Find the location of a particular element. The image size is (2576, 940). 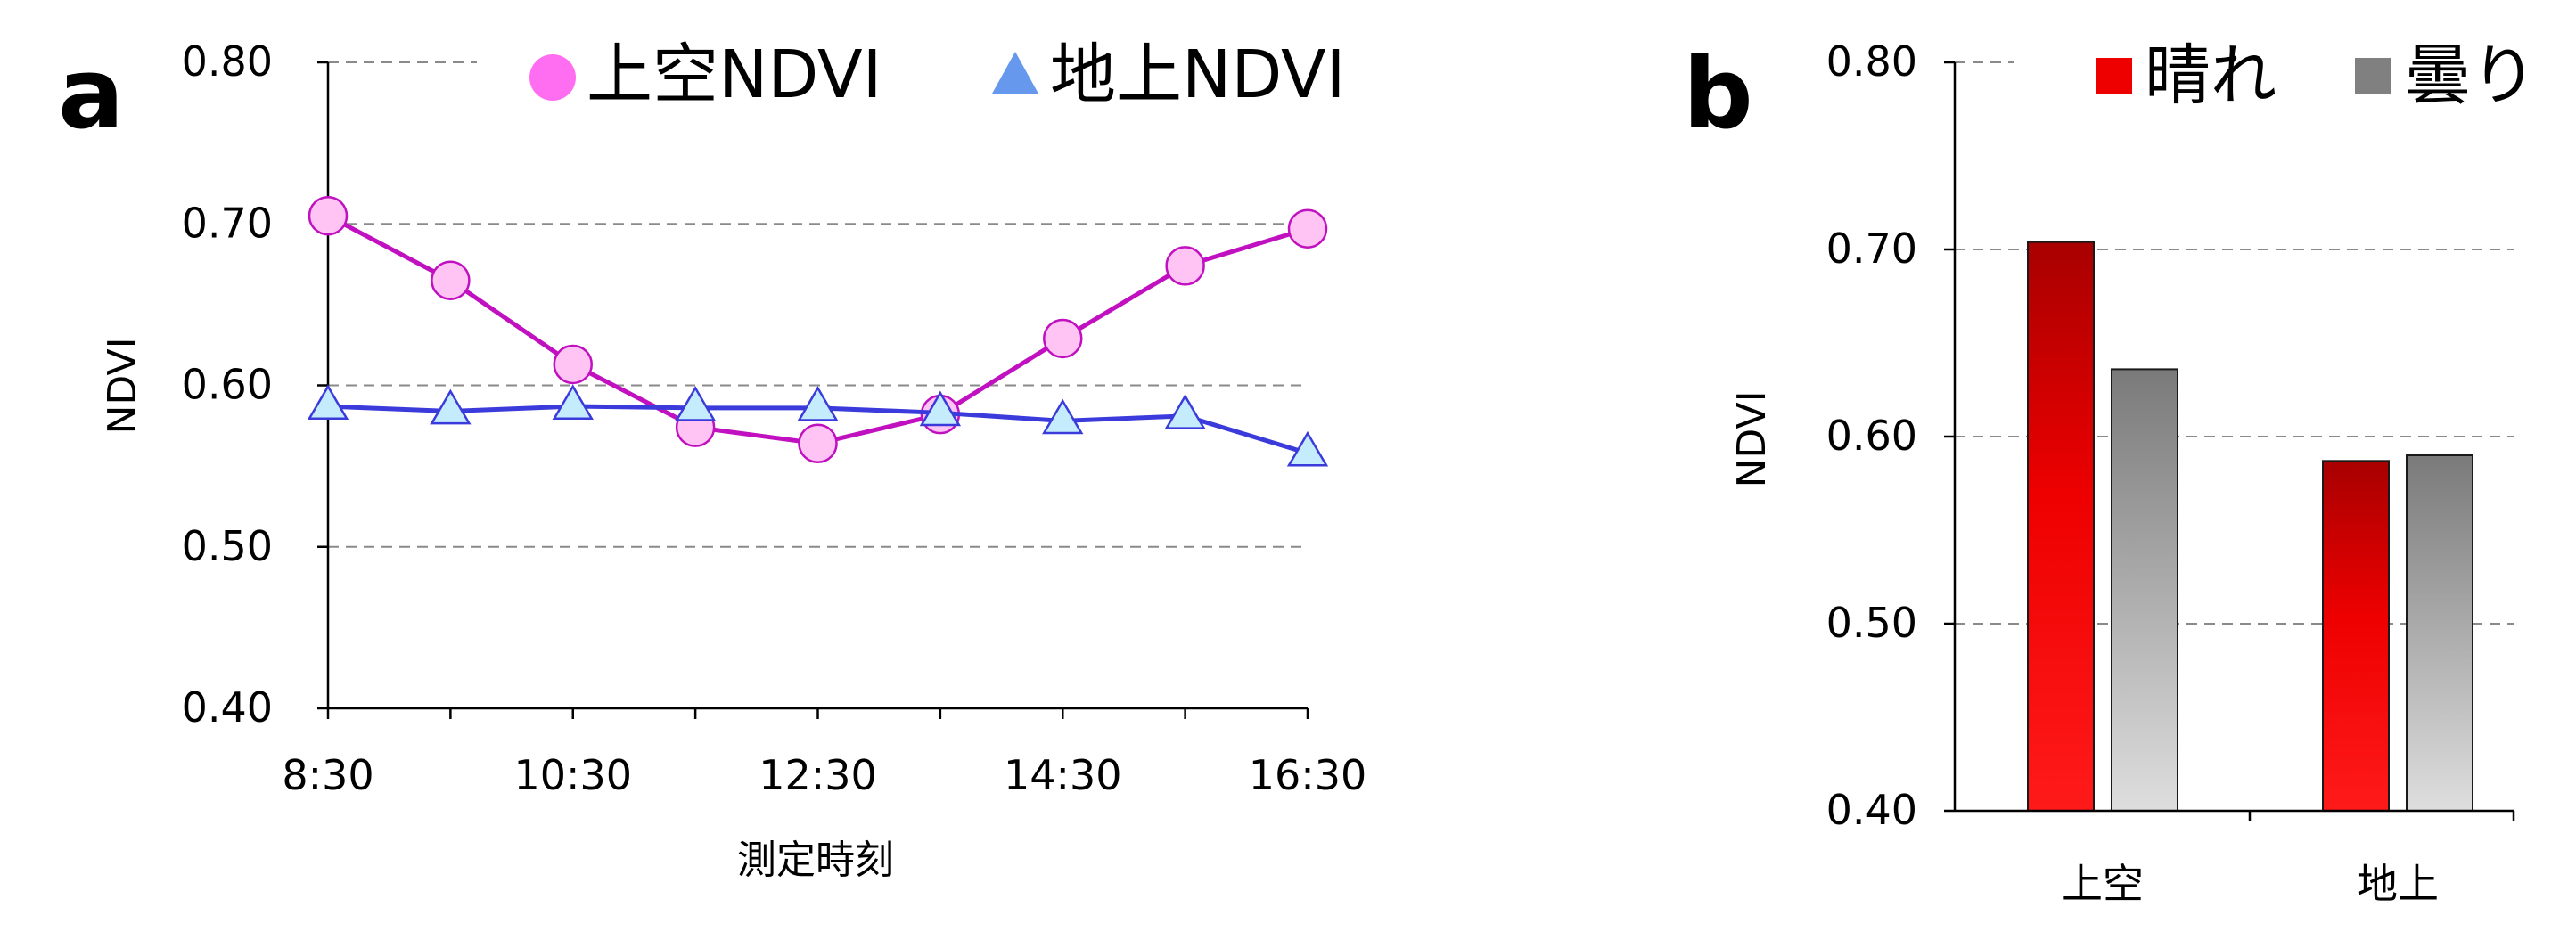

x-tick-label-a: 8:30 is located at coordinates (327, 775).